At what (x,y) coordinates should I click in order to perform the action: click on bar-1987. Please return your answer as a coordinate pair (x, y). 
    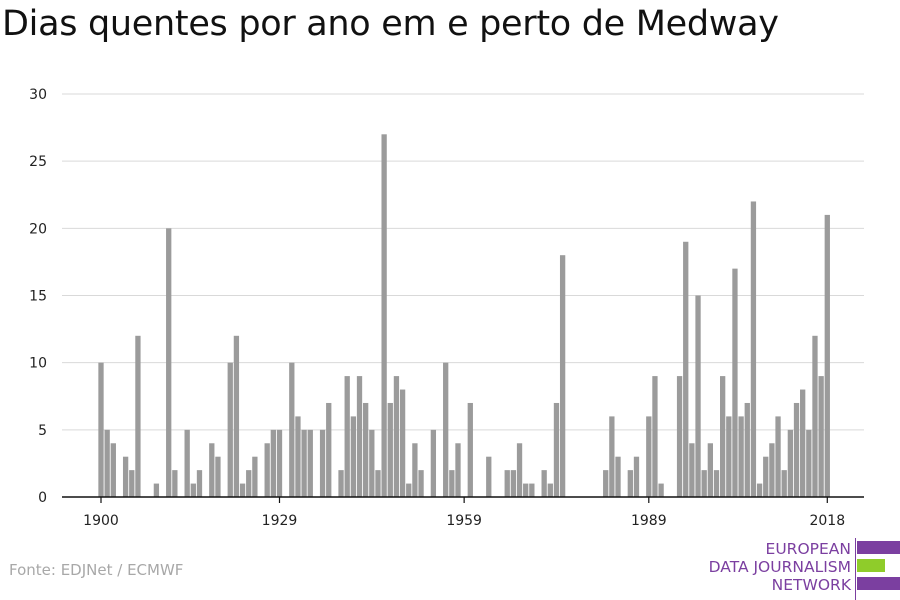
    Looking at the image, I should click on (636, 476).